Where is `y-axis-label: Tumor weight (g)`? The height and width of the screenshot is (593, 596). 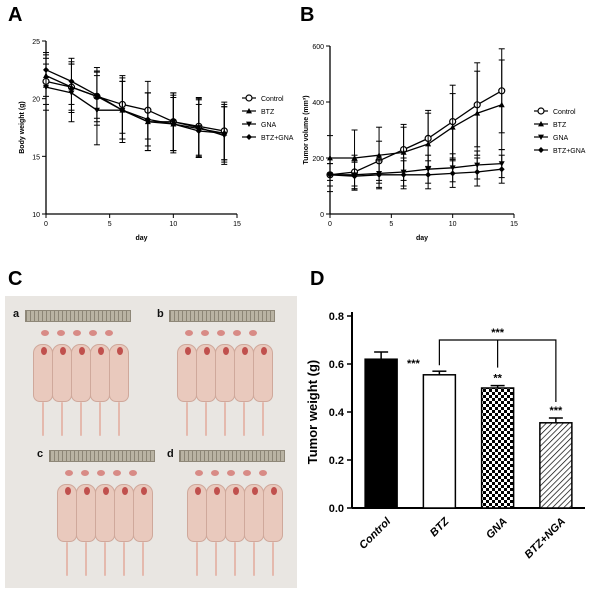
y-axis-label: Tumor weight (g) is located at coordinates (312, 412).